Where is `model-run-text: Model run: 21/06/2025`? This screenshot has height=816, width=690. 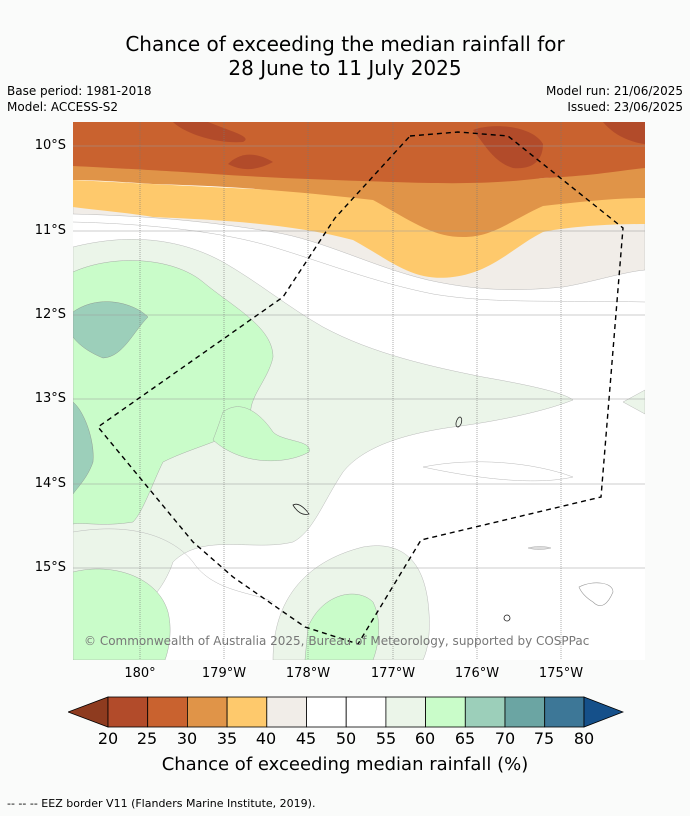
model-run-text: Model run: 21/06/2025 is located at coordinates (614, 91).